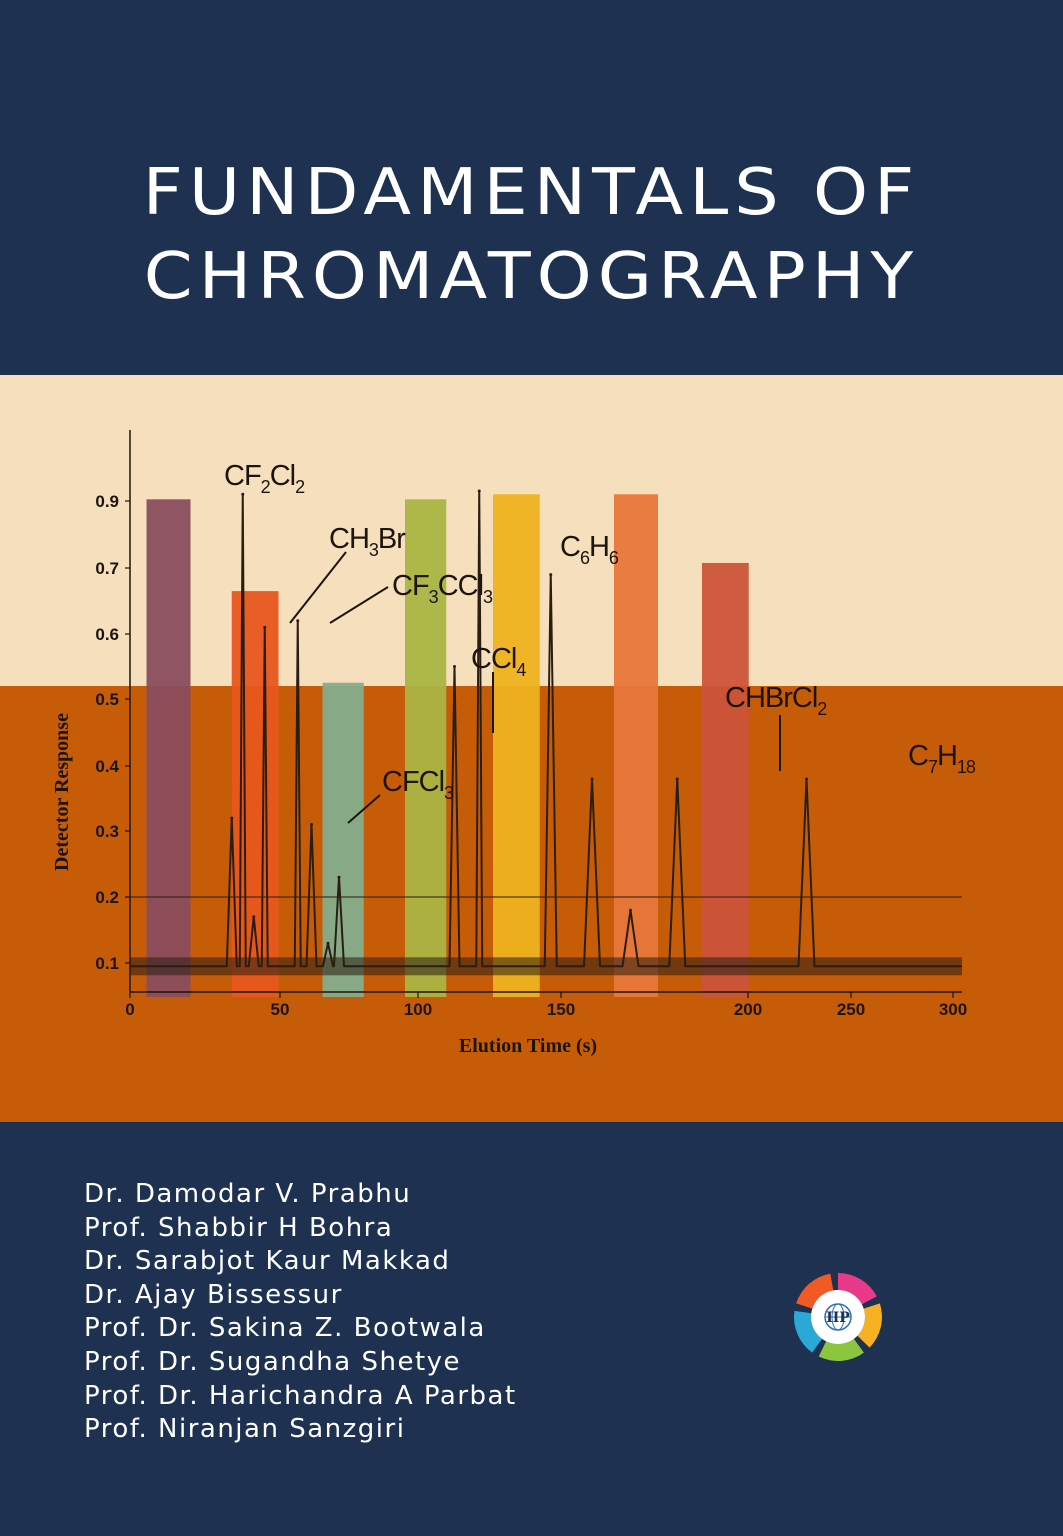 This screenshot has width=1063, height=1536. I want to click on x-tick-label: 200, so click(748, 1009).